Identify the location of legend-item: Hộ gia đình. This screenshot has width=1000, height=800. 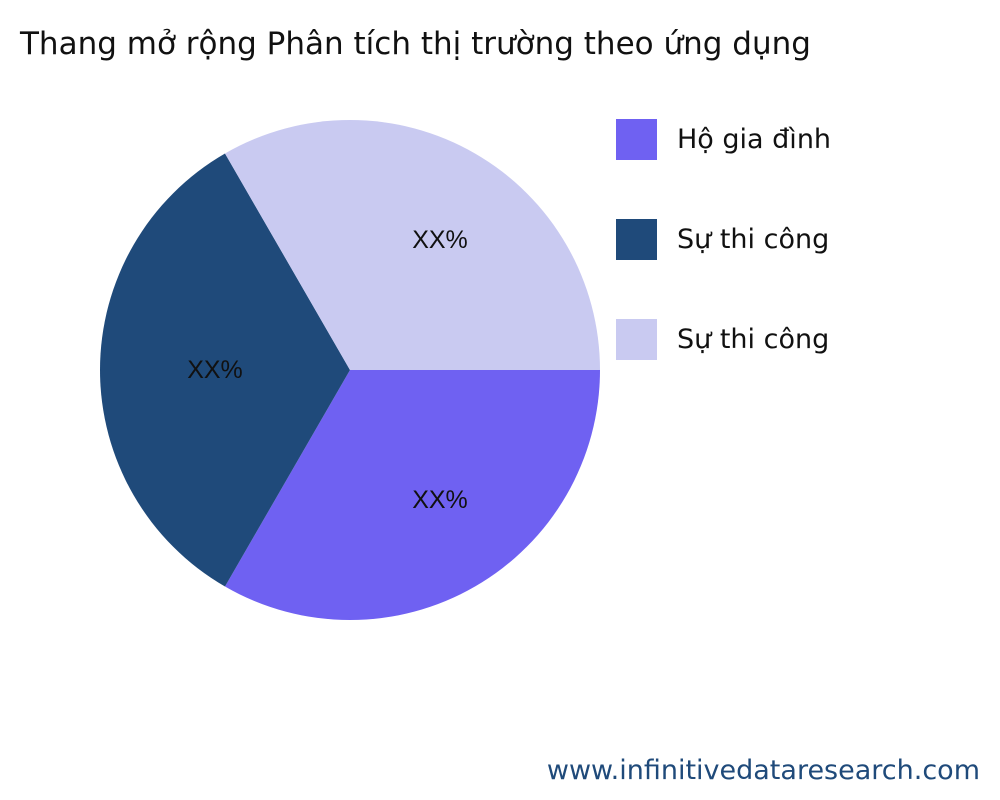
(723, 139).